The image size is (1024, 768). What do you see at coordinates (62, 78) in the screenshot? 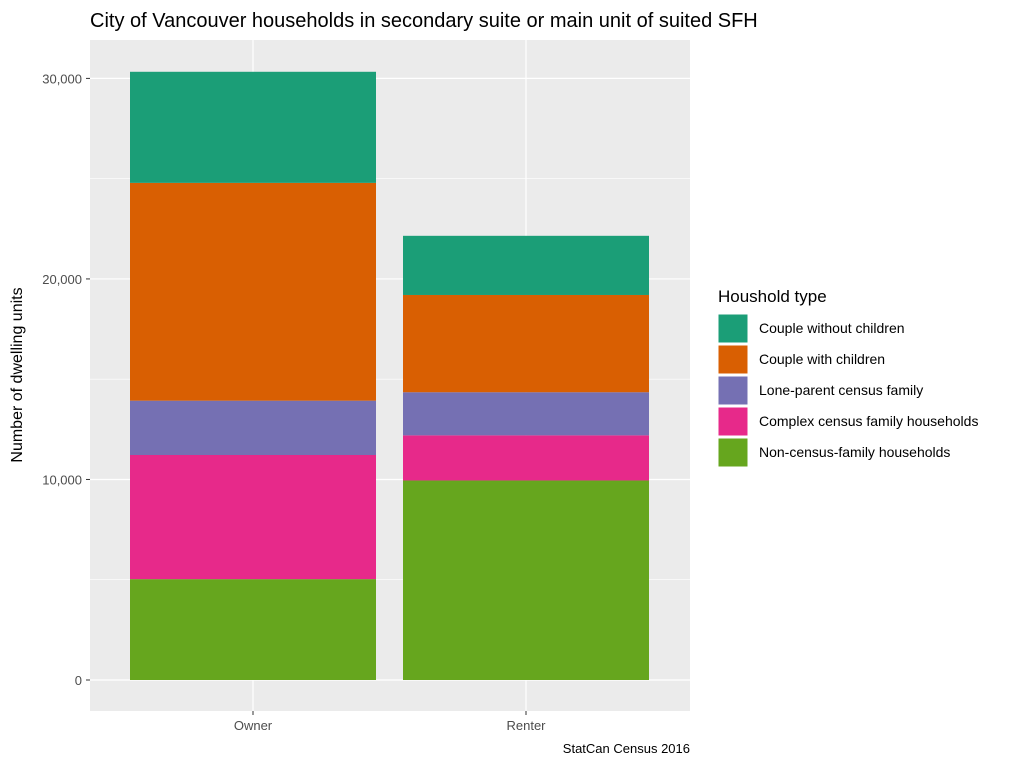
I see `y-tick-label: 30,000` at bounding box center [62, 78].